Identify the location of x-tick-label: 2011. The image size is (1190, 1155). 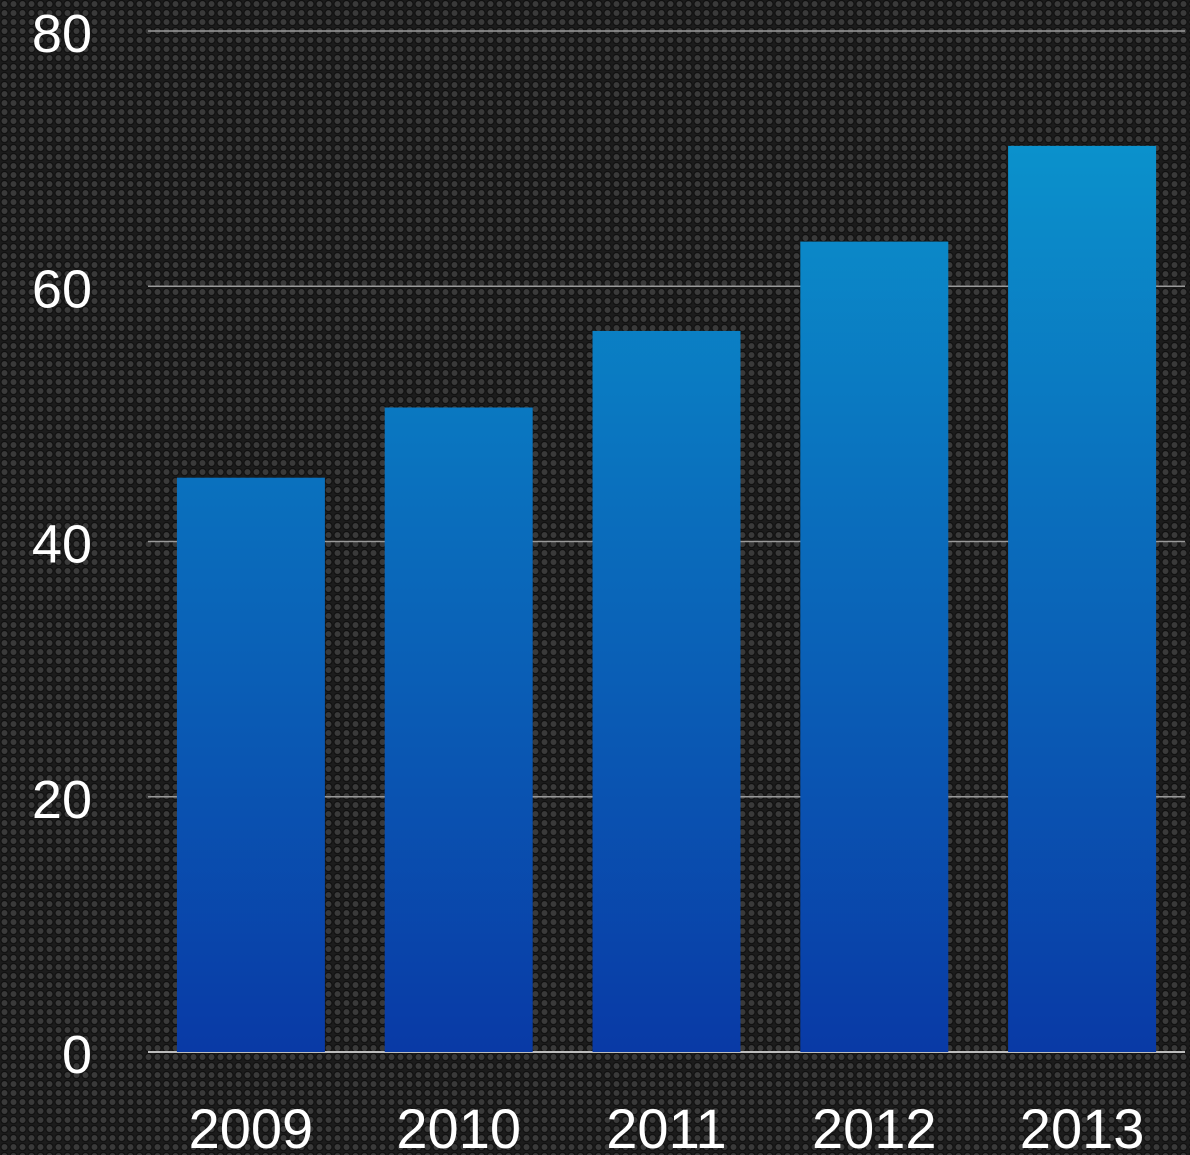
(666, 1126).